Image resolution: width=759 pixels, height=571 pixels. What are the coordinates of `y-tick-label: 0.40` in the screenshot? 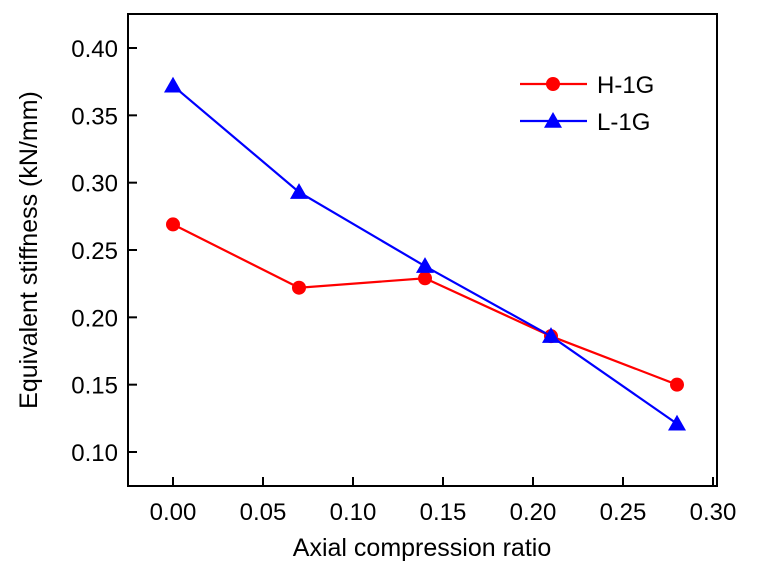 It's located at (94, 49).